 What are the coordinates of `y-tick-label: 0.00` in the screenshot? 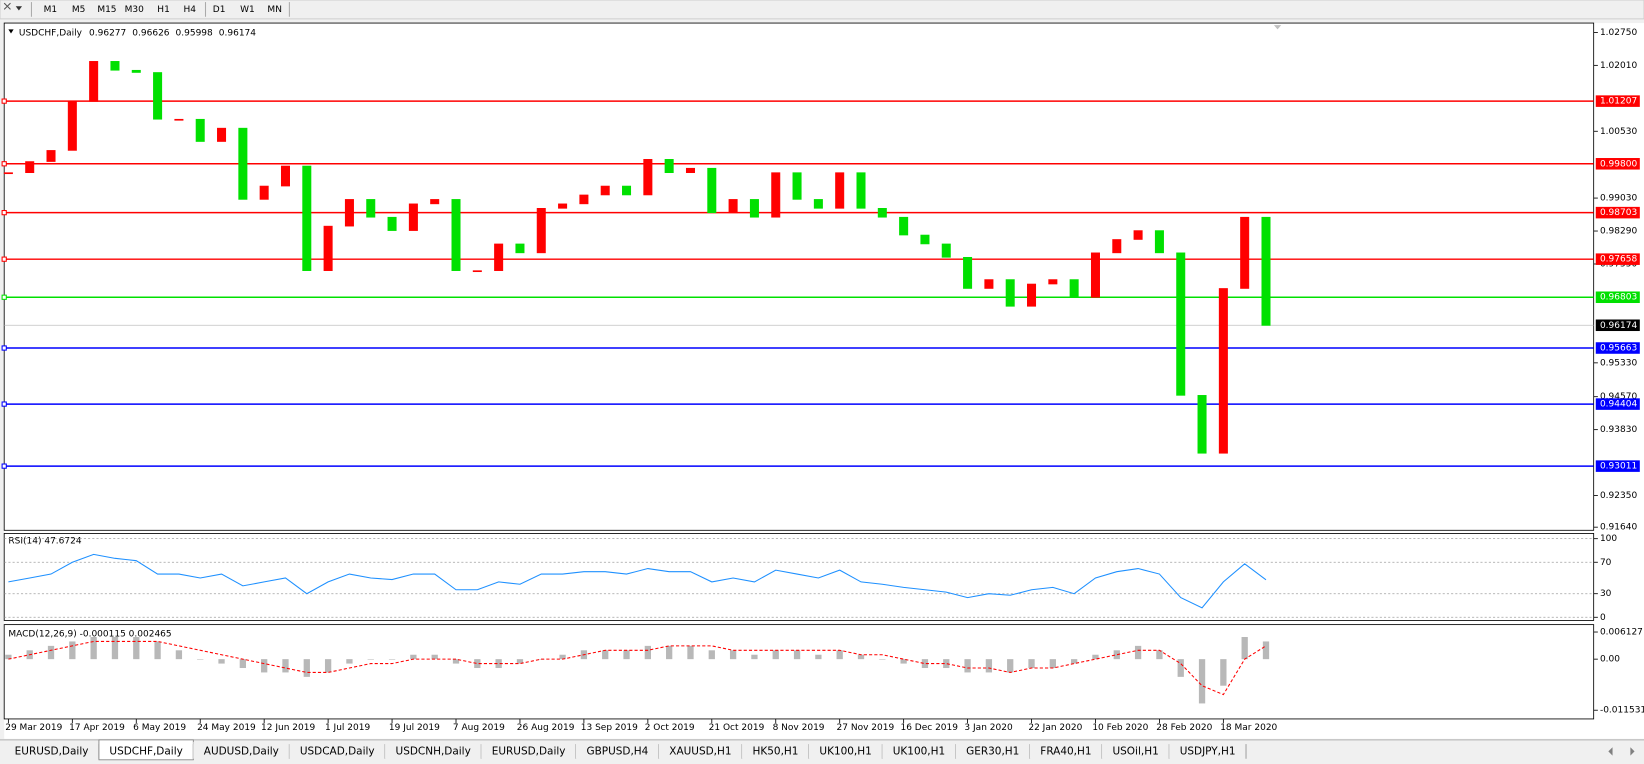 It's located at (1610, 660).